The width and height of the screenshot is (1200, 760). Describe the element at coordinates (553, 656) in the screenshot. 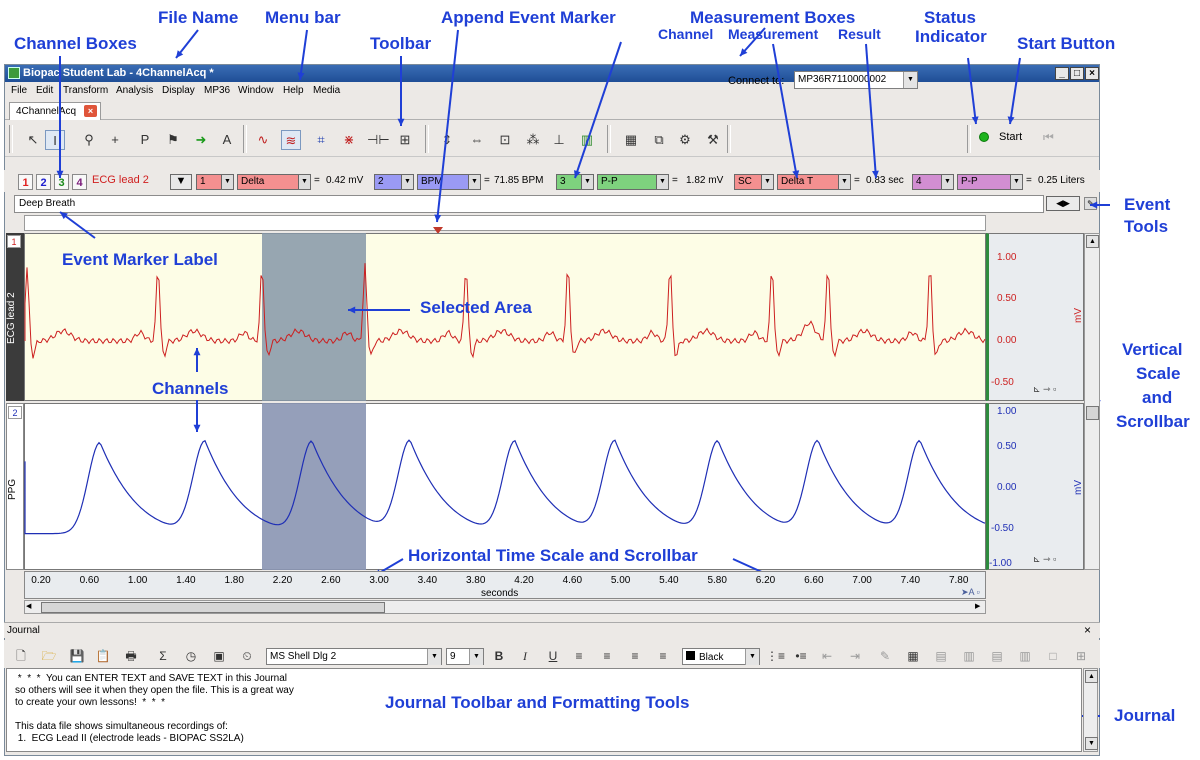

I see `underline-button: U` at that location.